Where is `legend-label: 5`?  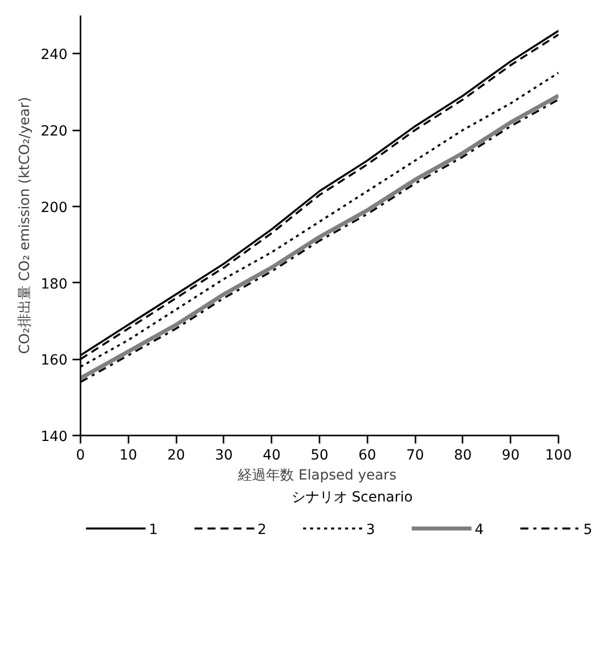
legend-label: 5 is located at coordinates (587, 530).